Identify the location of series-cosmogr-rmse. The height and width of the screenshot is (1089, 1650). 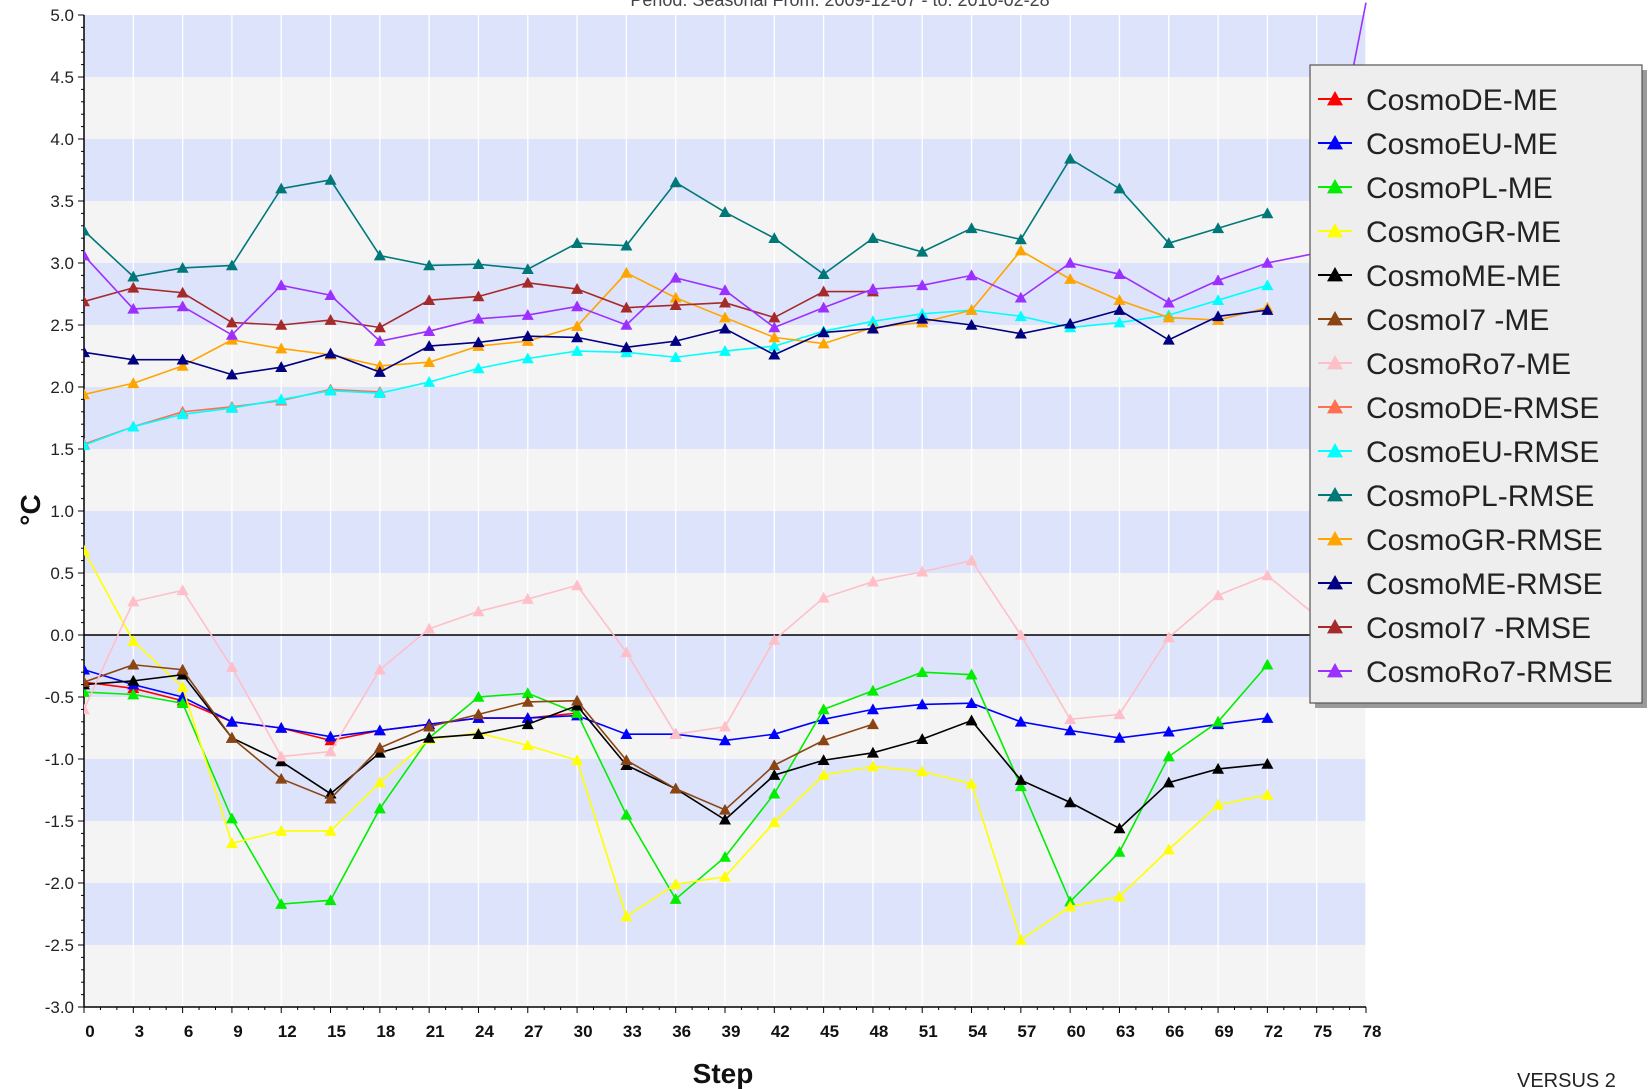
(679, 322).